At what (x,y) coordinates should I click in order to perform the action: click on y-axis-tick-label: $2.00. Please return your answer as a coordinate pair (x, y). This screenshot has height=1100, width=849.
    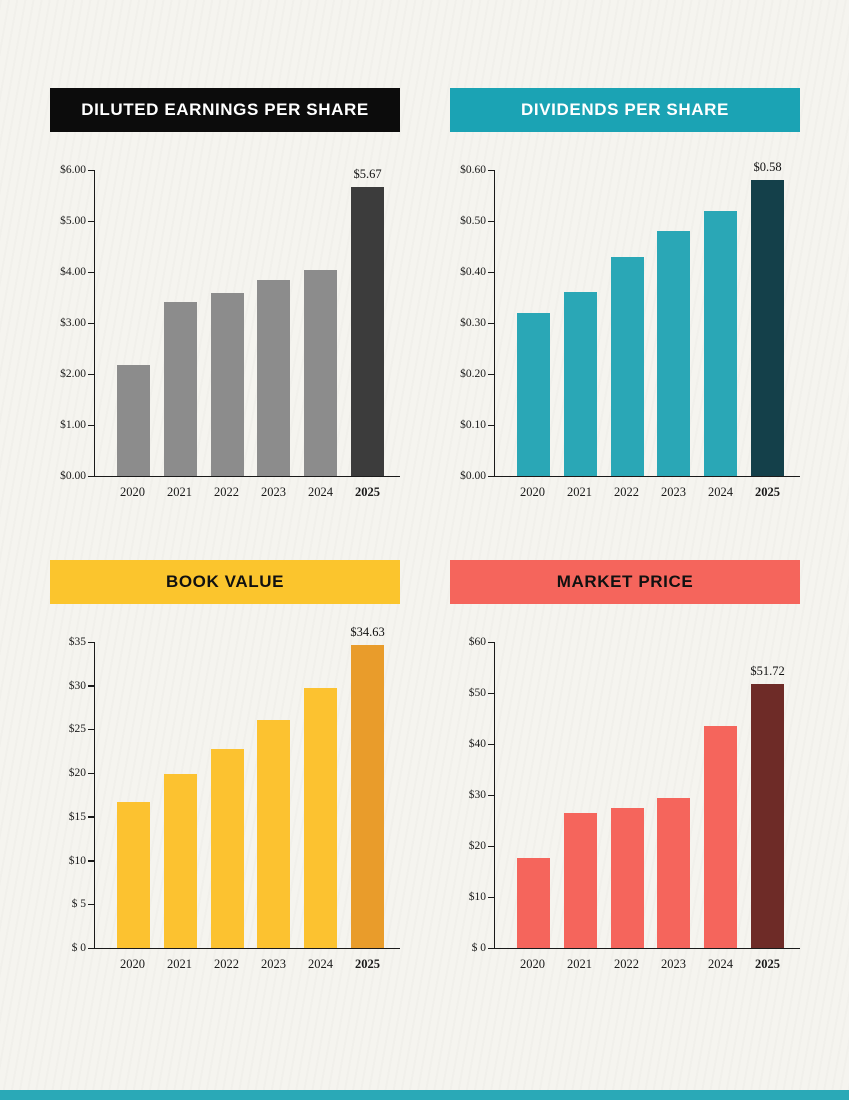
    Looking at the image, I should click on (73, 374).